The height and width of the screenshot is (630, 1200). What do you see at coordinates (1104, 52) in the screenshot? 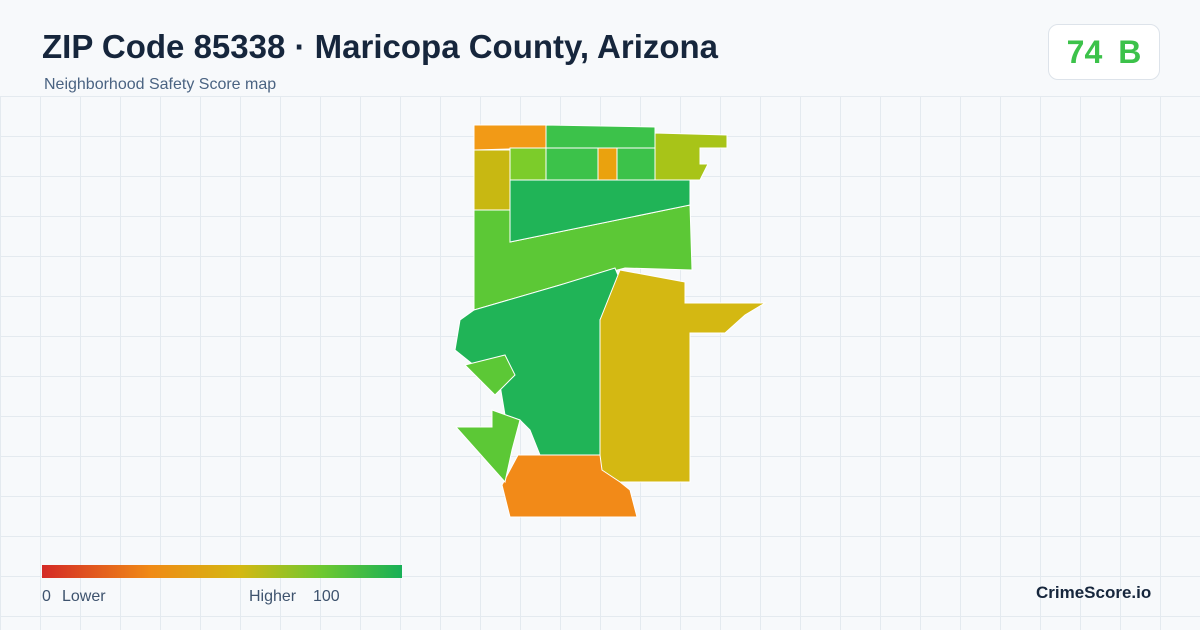
I see `score-badge: 74 B` at bounding box center [1104, 52].